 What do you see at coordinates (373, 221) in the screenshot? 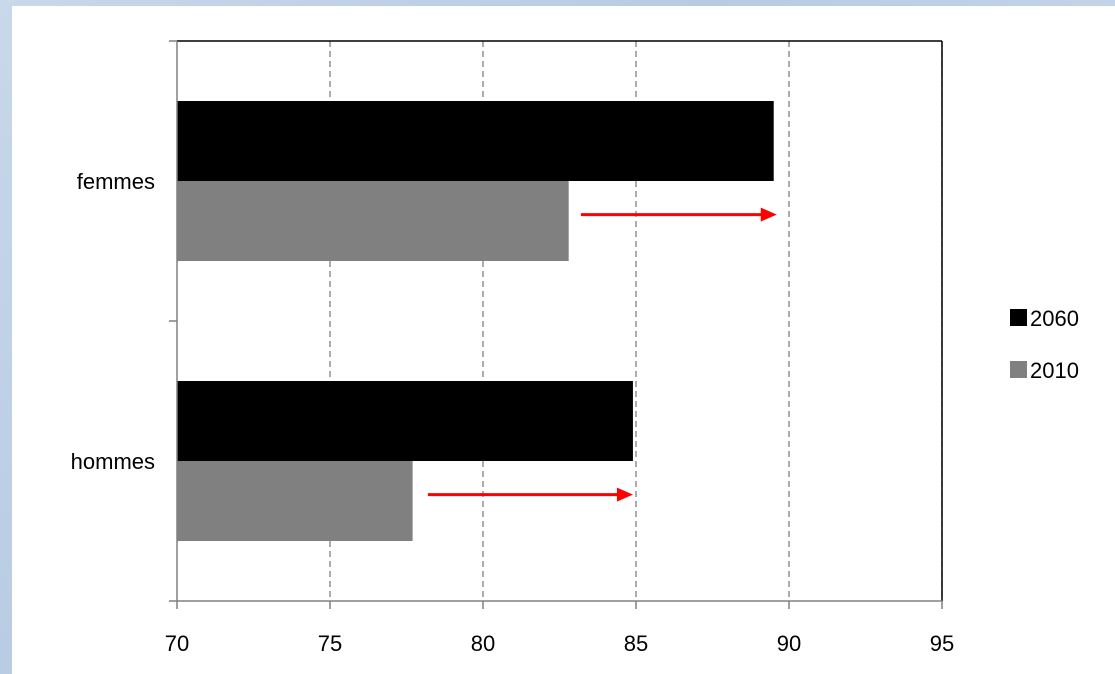
I see `bar-femmes-2010` at bounding box center [373, 221].